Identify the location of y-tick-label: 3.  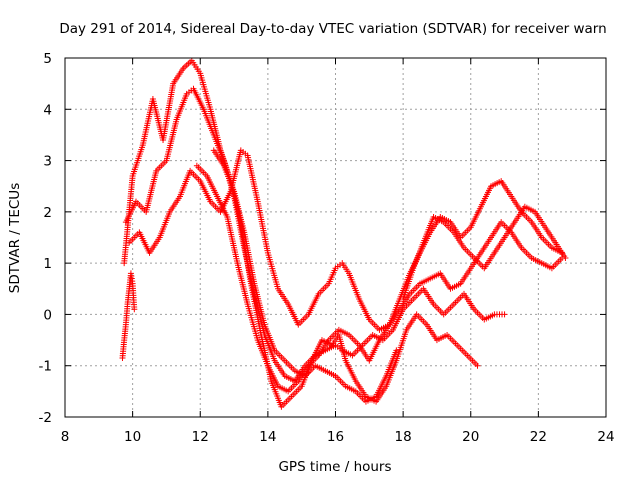
(47, 162).